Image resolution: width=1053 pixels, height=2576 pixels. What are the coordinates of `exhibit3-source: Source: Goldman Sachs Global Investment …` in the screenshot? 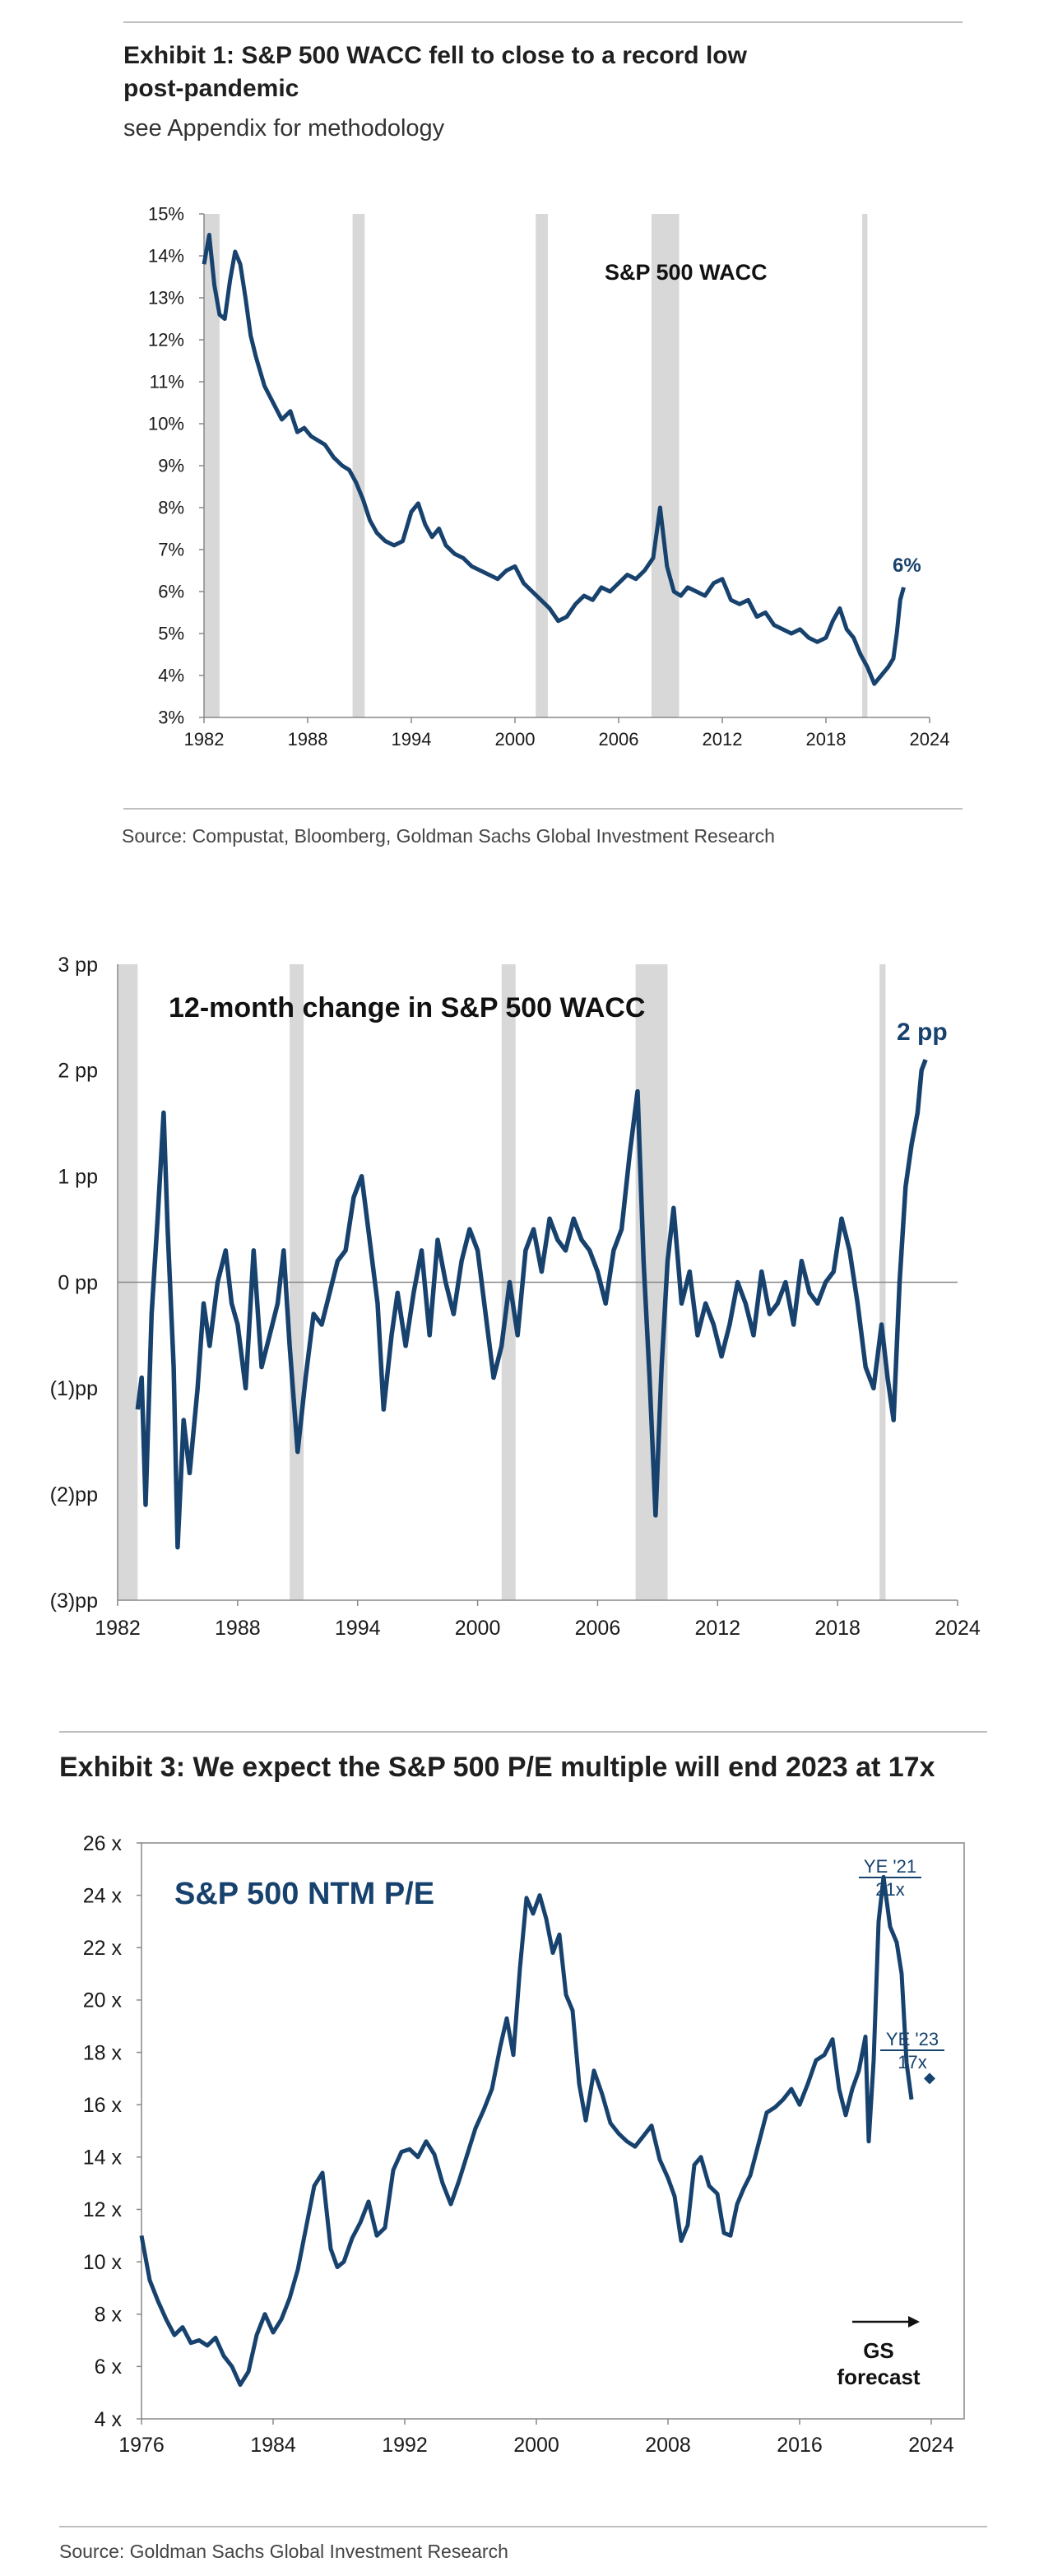 It's located at (283, 2552).